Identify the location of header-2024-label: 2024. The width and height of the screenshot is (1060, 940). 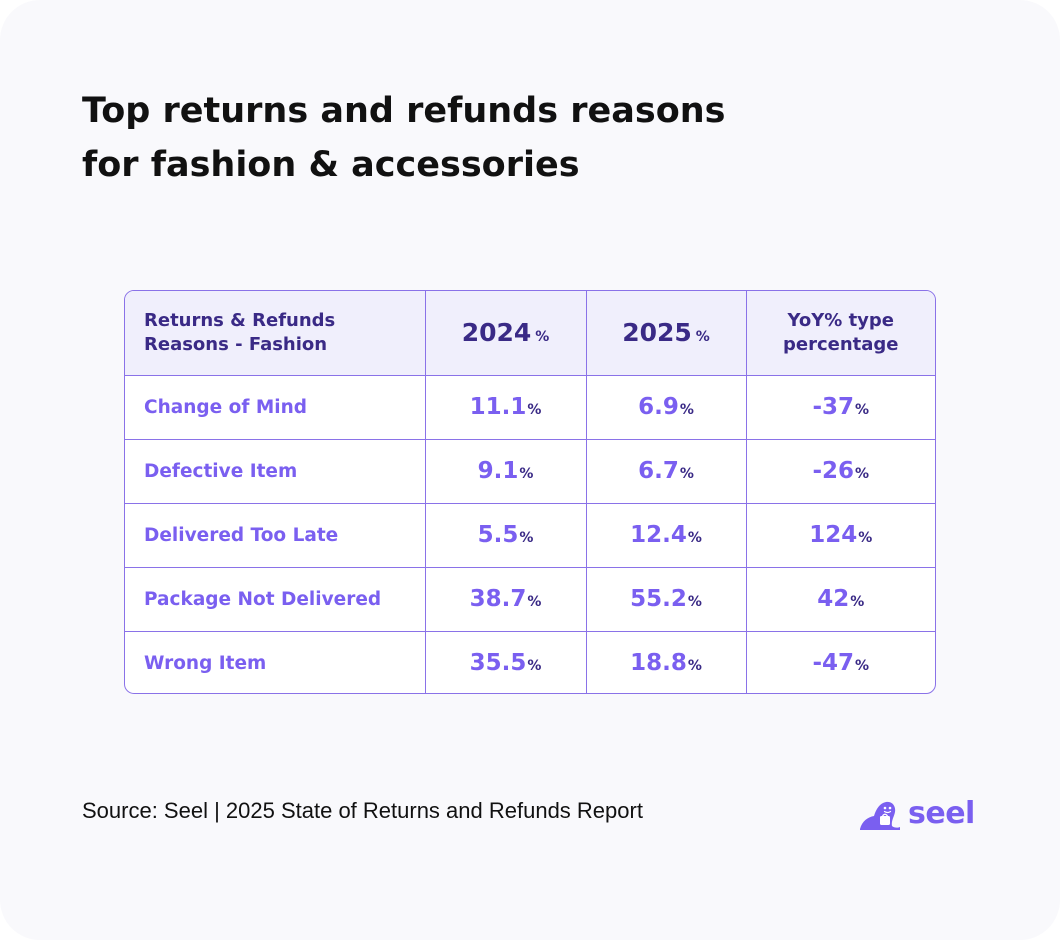
(496, 333).